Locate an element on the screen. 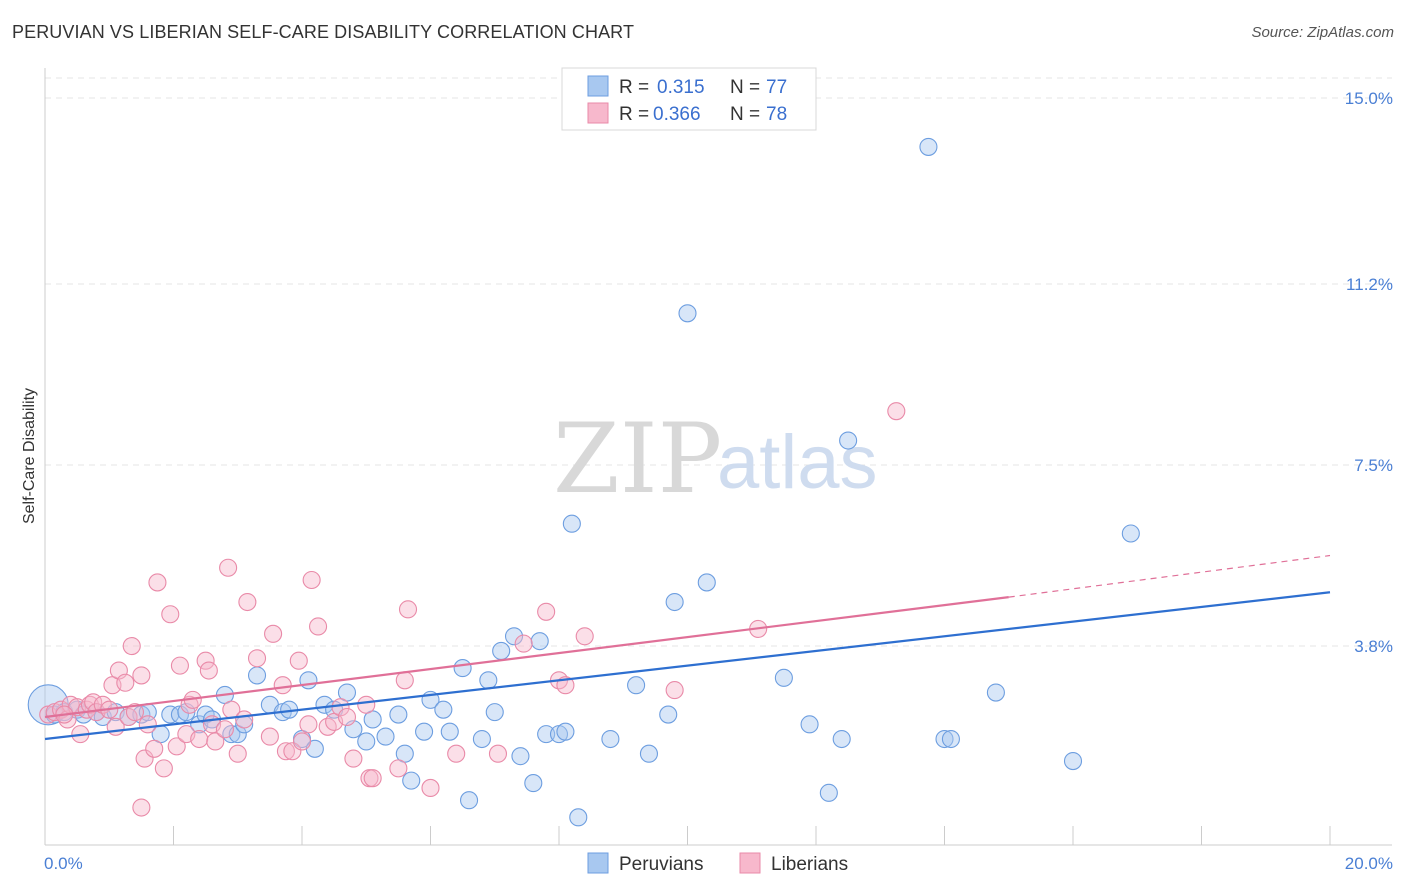  legend-r-value: 0.366 is located at coordinates (677, 114).